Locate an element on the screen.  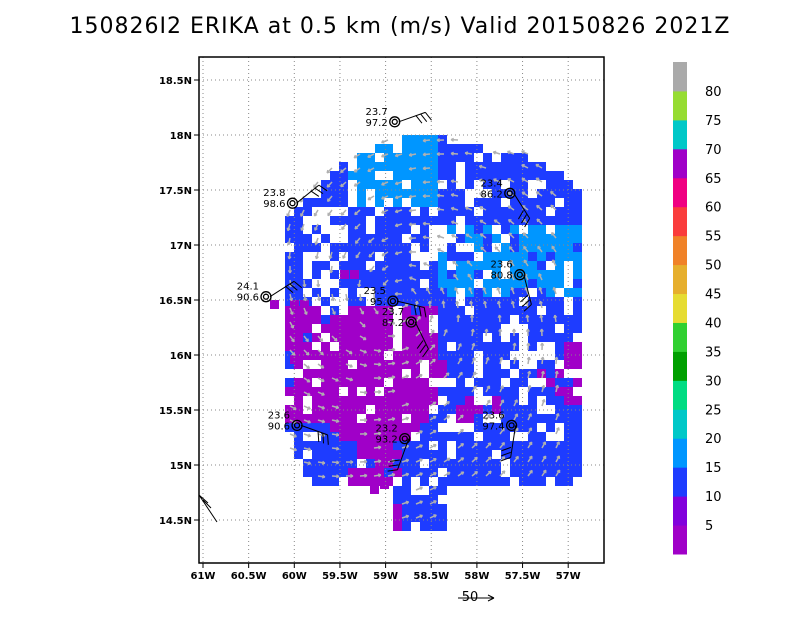
colorbar-label: 80 is located at coordinates (713, 92).